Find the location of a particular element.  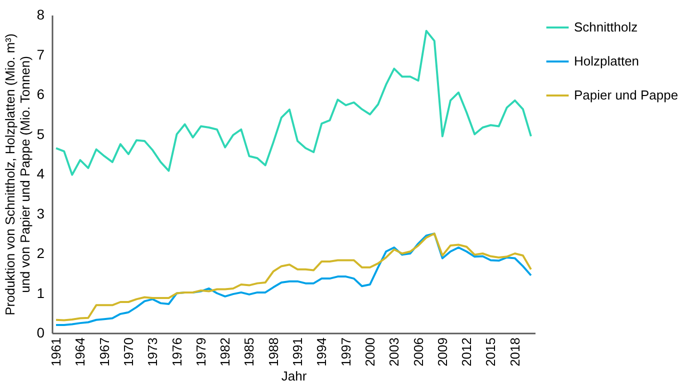

y-tick-label: 5 is located at coordinates (40, 134).